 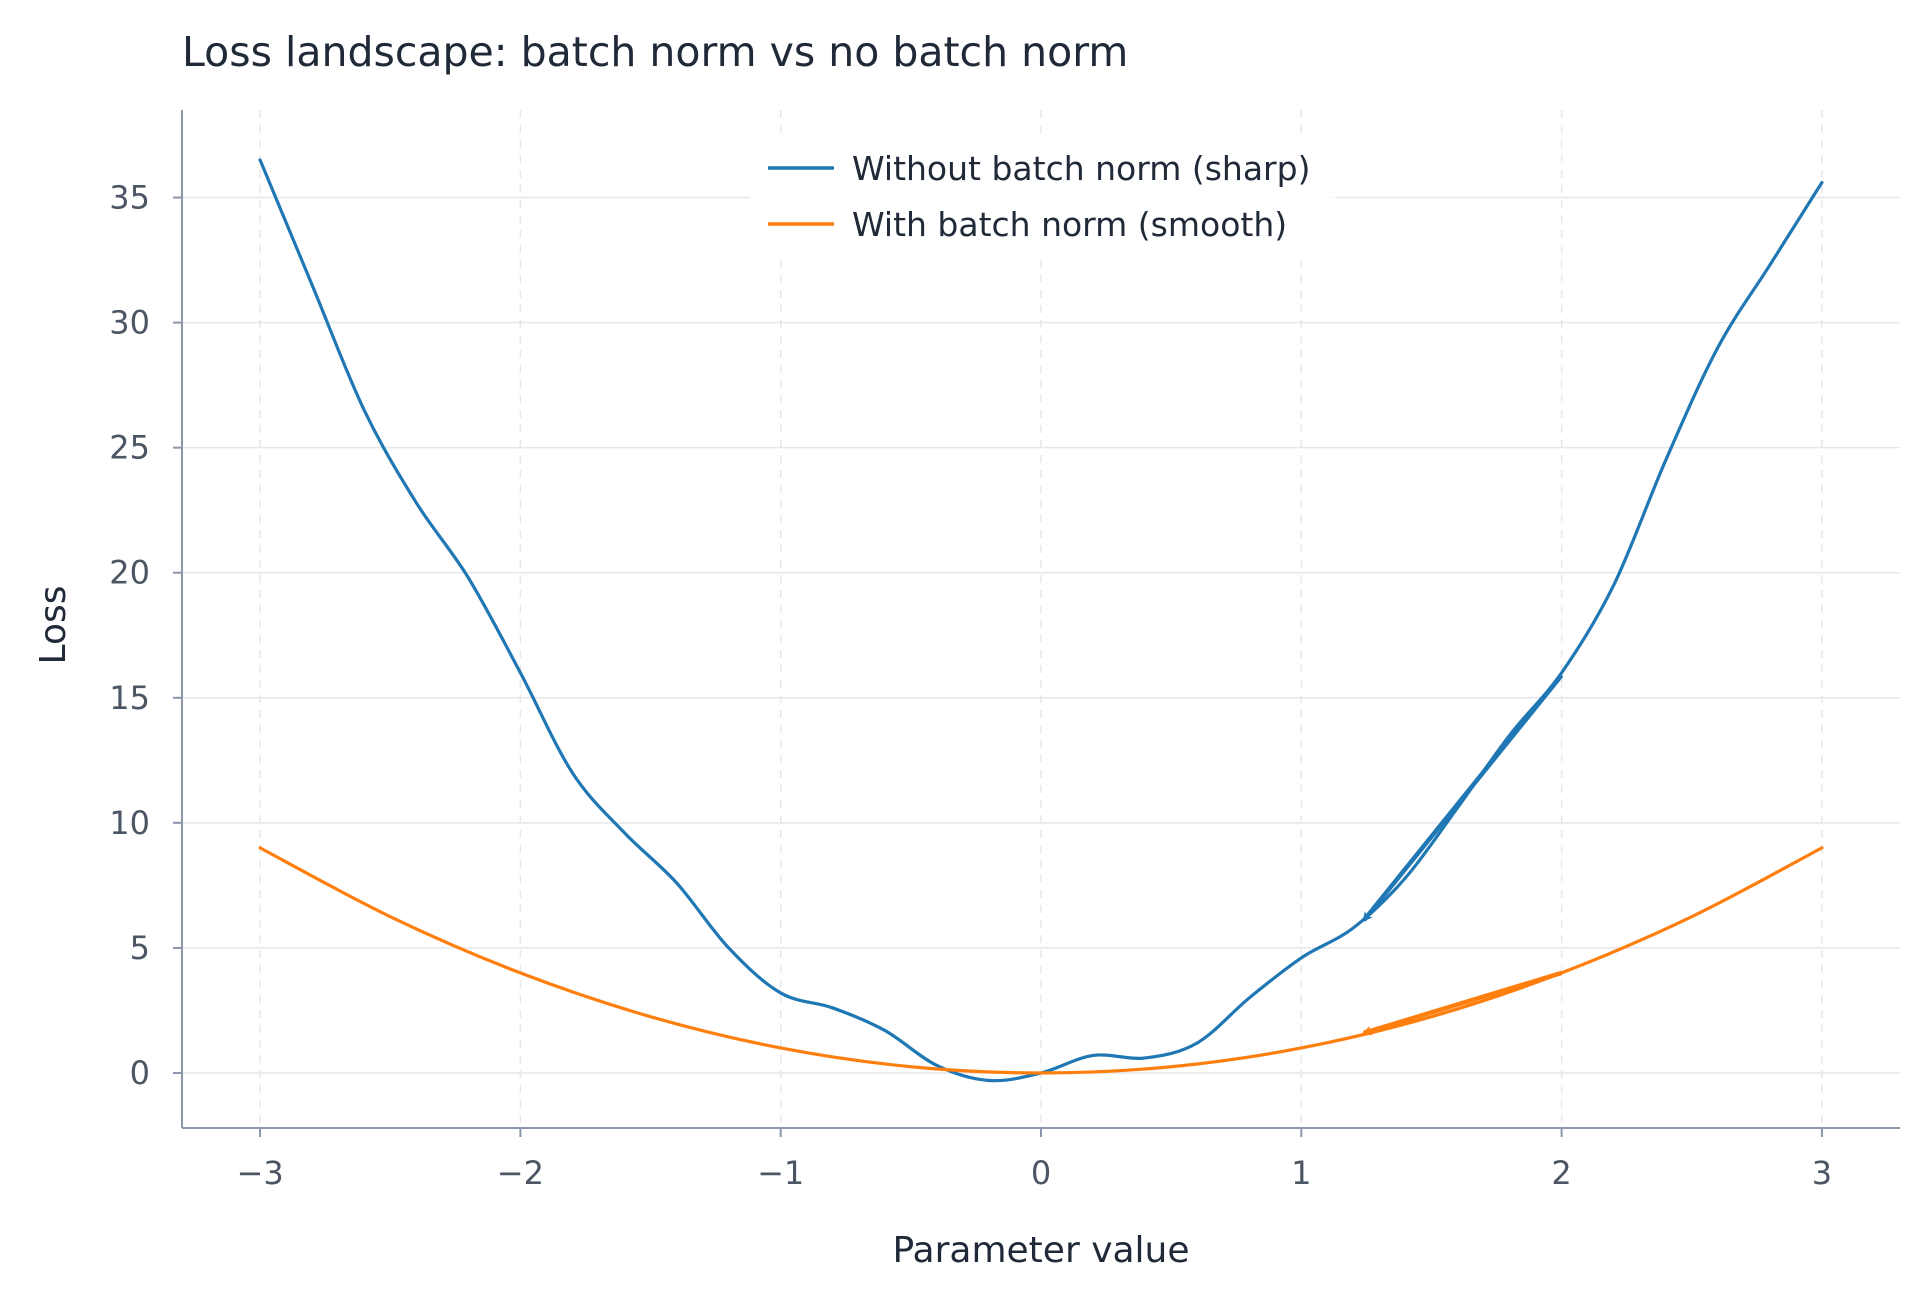 What do you see at coordinates (129, 823) in the screenshot?
I see `y-tick-label: 10` at bounding box center [129, 823].